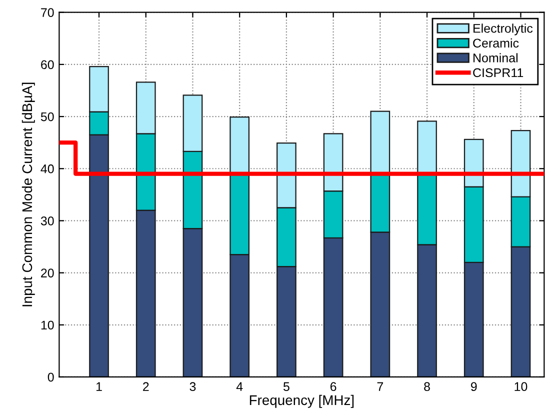 Image resolution: width=548 pixels, height=412 pixels. What do you see at coordinates (47, 273) in the screenshot?
I see `y-tick-label: 20` at bounding box center [47, 273].